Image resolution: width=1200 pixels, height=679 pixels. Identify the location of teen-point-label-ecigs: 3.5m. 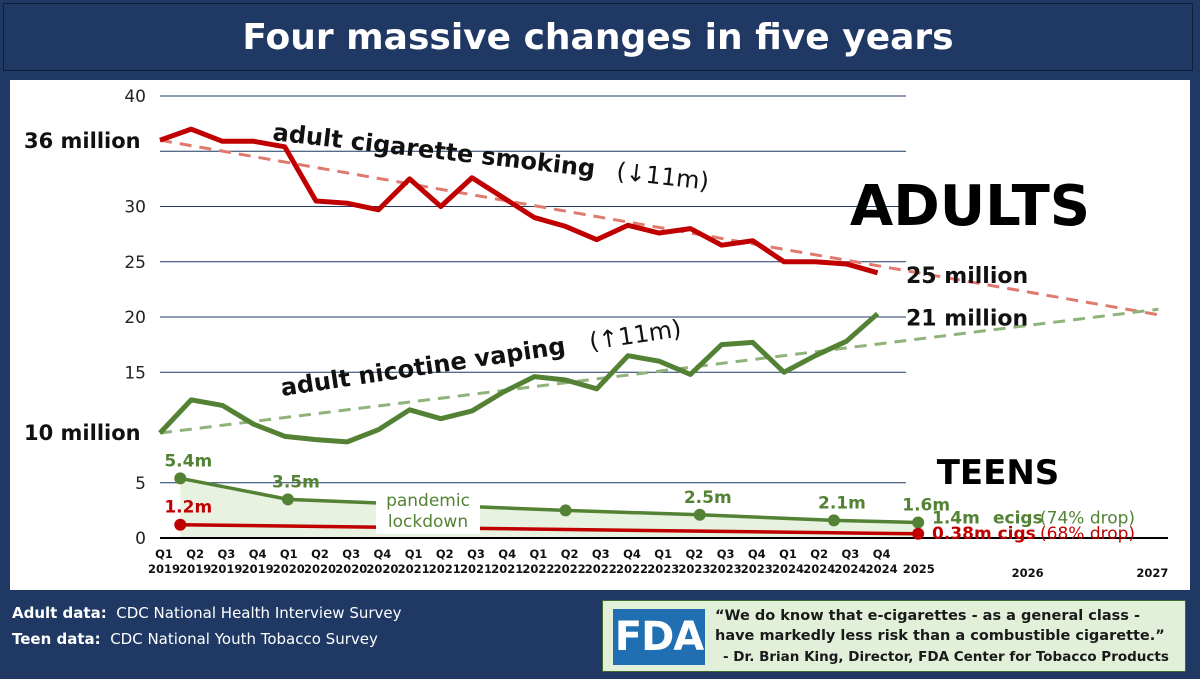
(296, 482).